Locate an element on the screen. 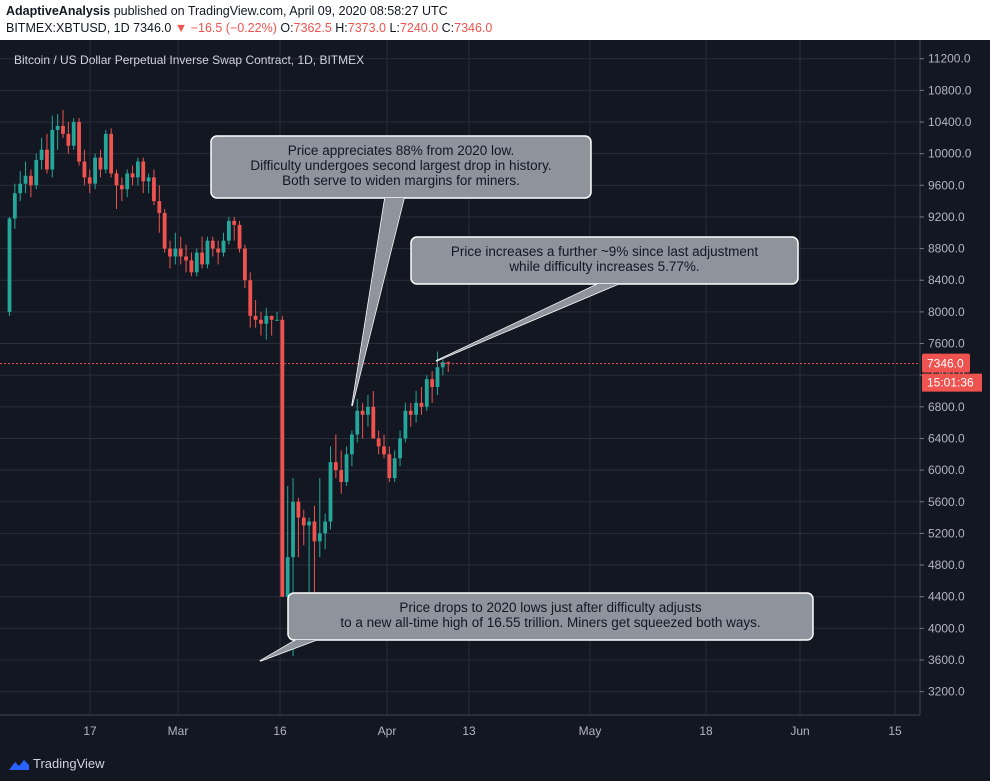 The image size is (990, 781). time-tick-label: 15 is located at coordinates (895, 731).